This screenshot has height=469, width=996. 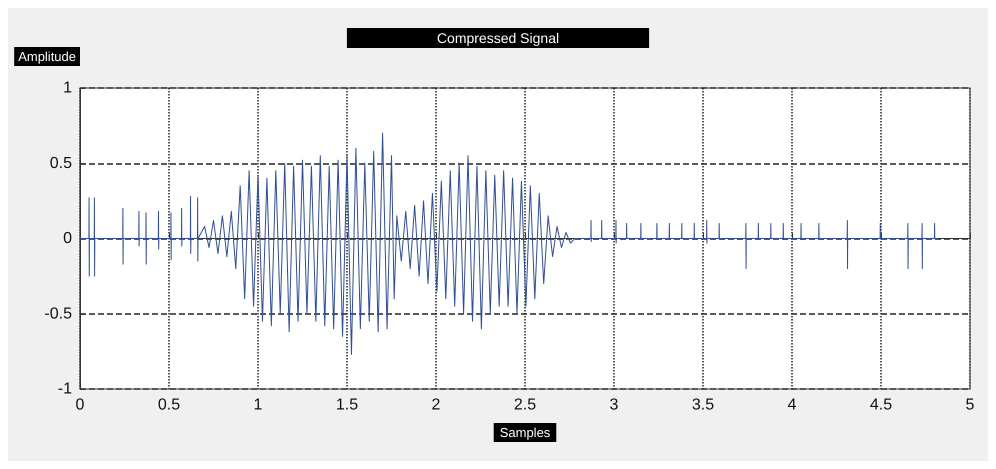 What do you see at coordinates (525, 432) in the screenshot?
I see `x-axis-title: Samples` at bounding box center [525, 432].